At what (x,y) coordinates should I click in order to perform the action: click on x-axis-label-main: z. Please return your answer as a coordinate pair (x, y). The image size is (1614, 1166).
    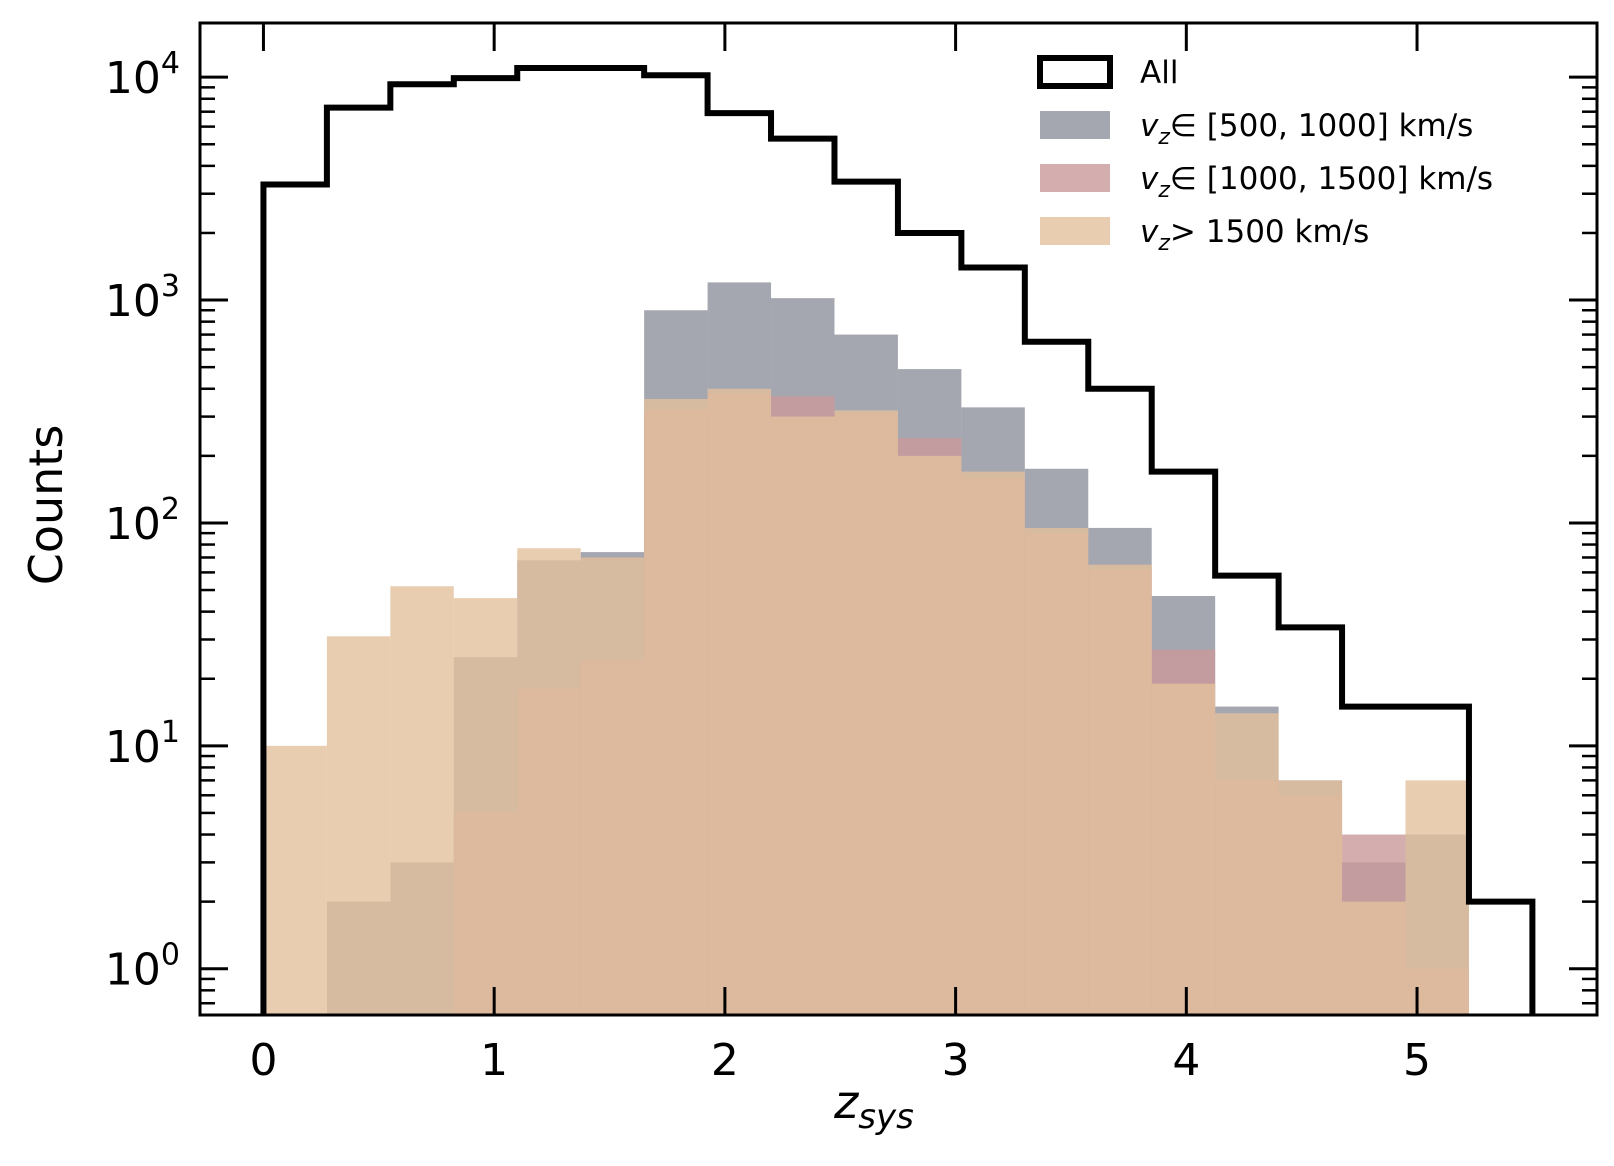
    Looking at the image, I should click on (846, 1102).